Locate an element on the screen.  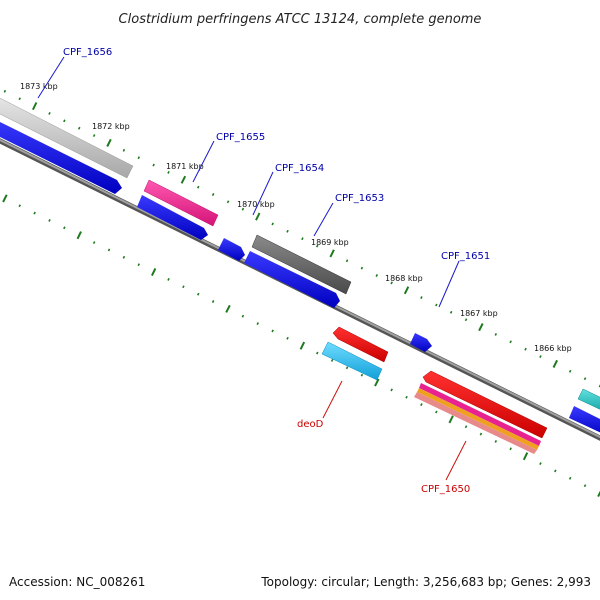
tick-label: 1872 kbp is located at coordinates (111, 126).